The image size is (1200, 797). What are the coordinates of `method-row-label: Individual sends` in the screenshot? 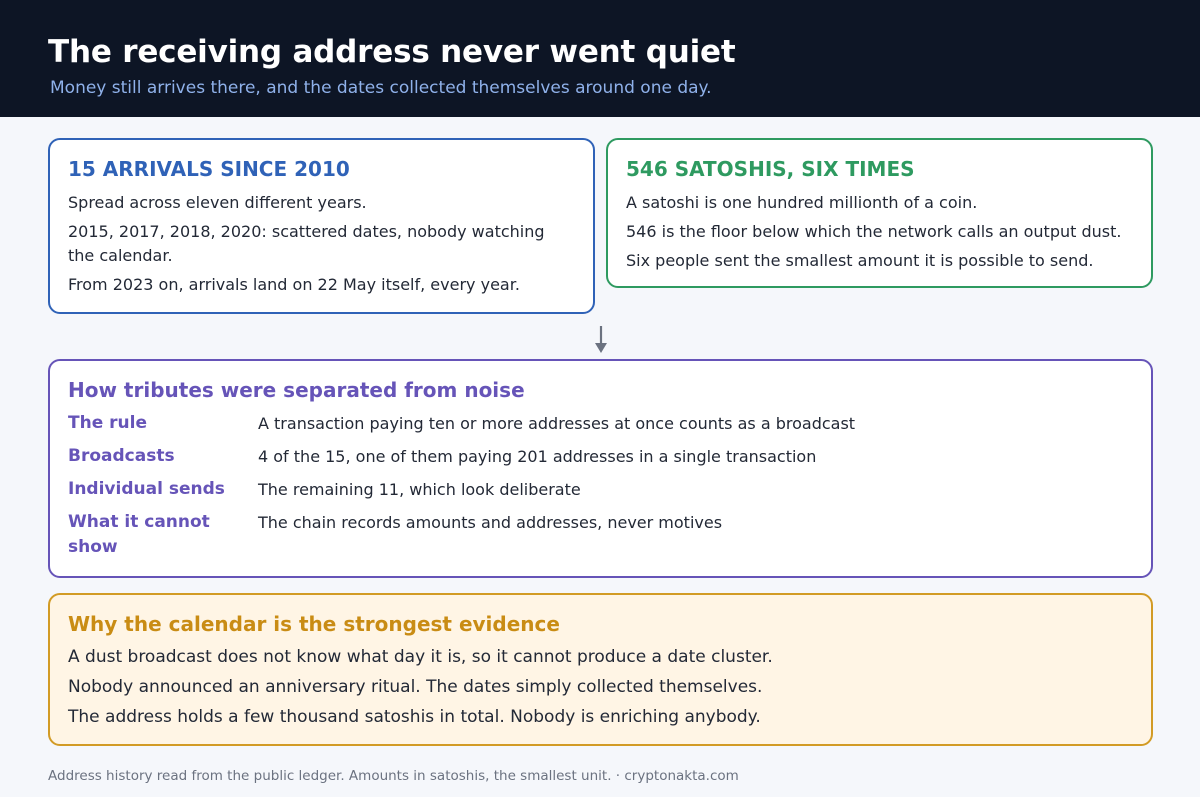 It's located at (146, 489).